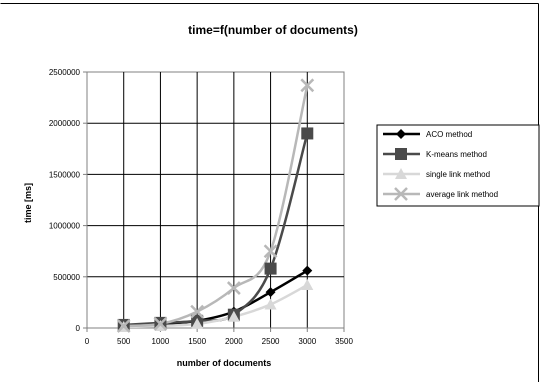  What do you see at coordinates (197, 341) in the screenshot?
I see `x-tick-label: 1500` at bounding box center [197, 341].